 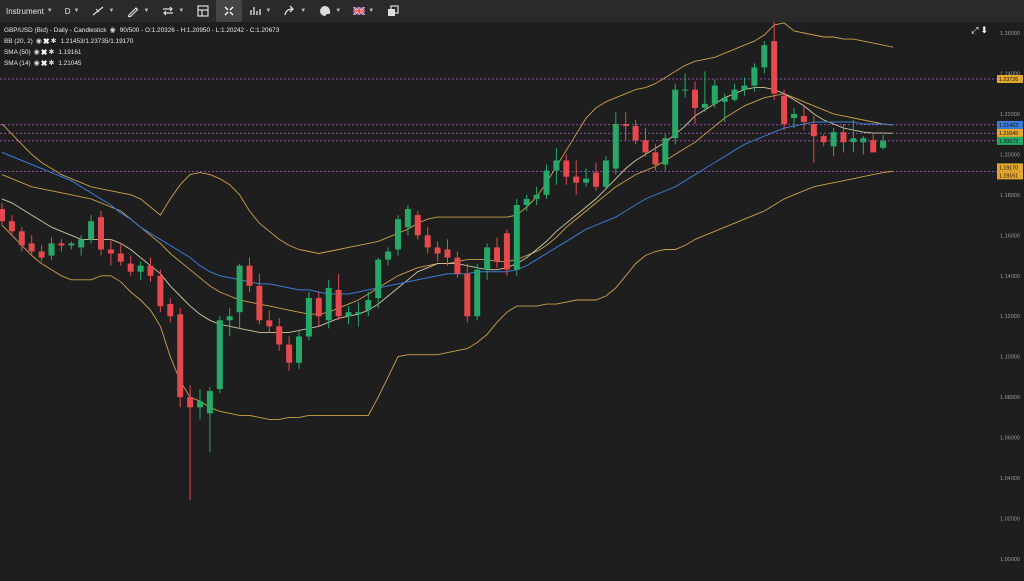 What do you see at coordinates (72, 11) in the screenshot?
I see `period-dropdown: D ▼` at bounding box center [72, 11].